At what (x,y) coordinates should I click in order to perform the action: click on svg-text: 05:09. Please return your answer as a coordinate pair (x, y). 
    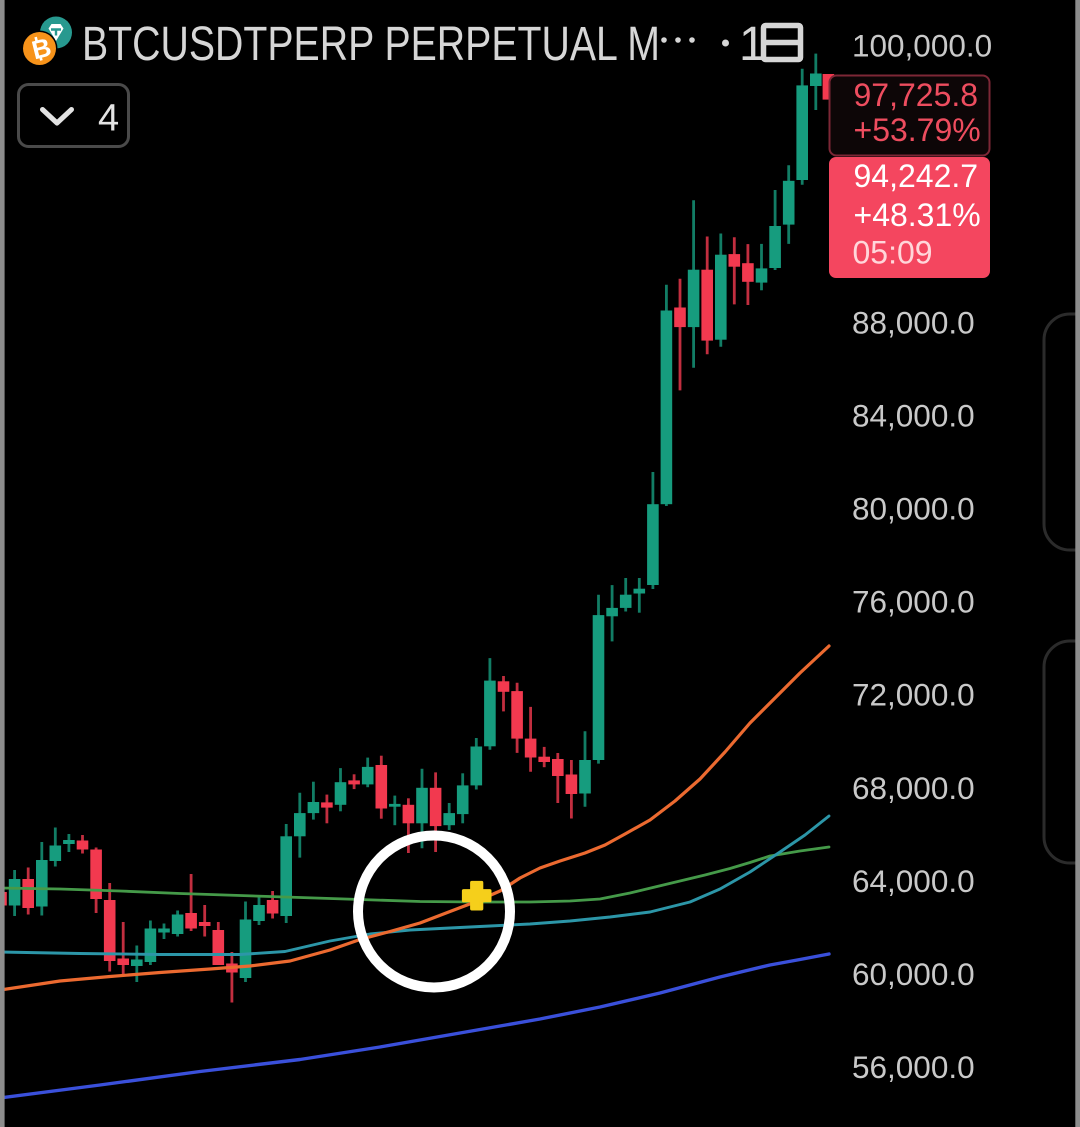
    Looking at the image, I should click on (893, 253).